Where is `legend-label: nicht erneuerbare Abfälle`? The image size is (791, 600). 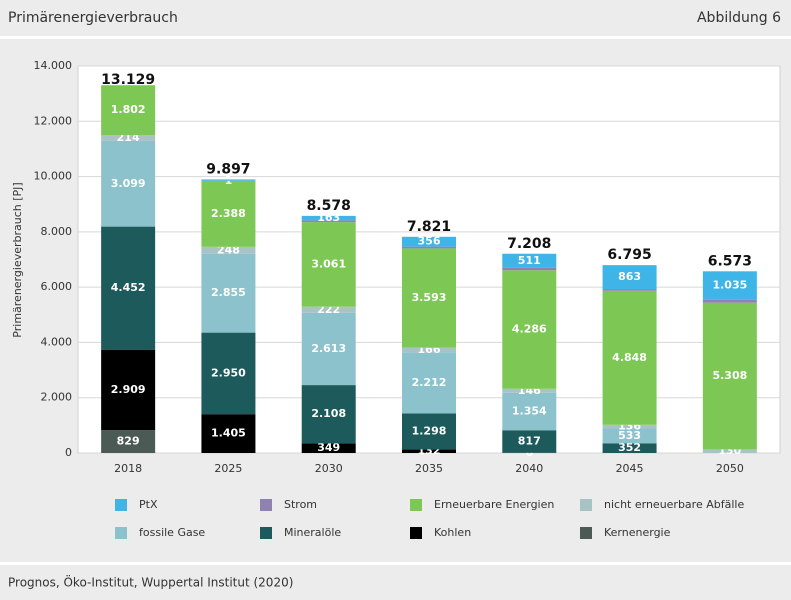 legend-label: nicht erneuerbare Abfälle is located at coordinates (674, 504).